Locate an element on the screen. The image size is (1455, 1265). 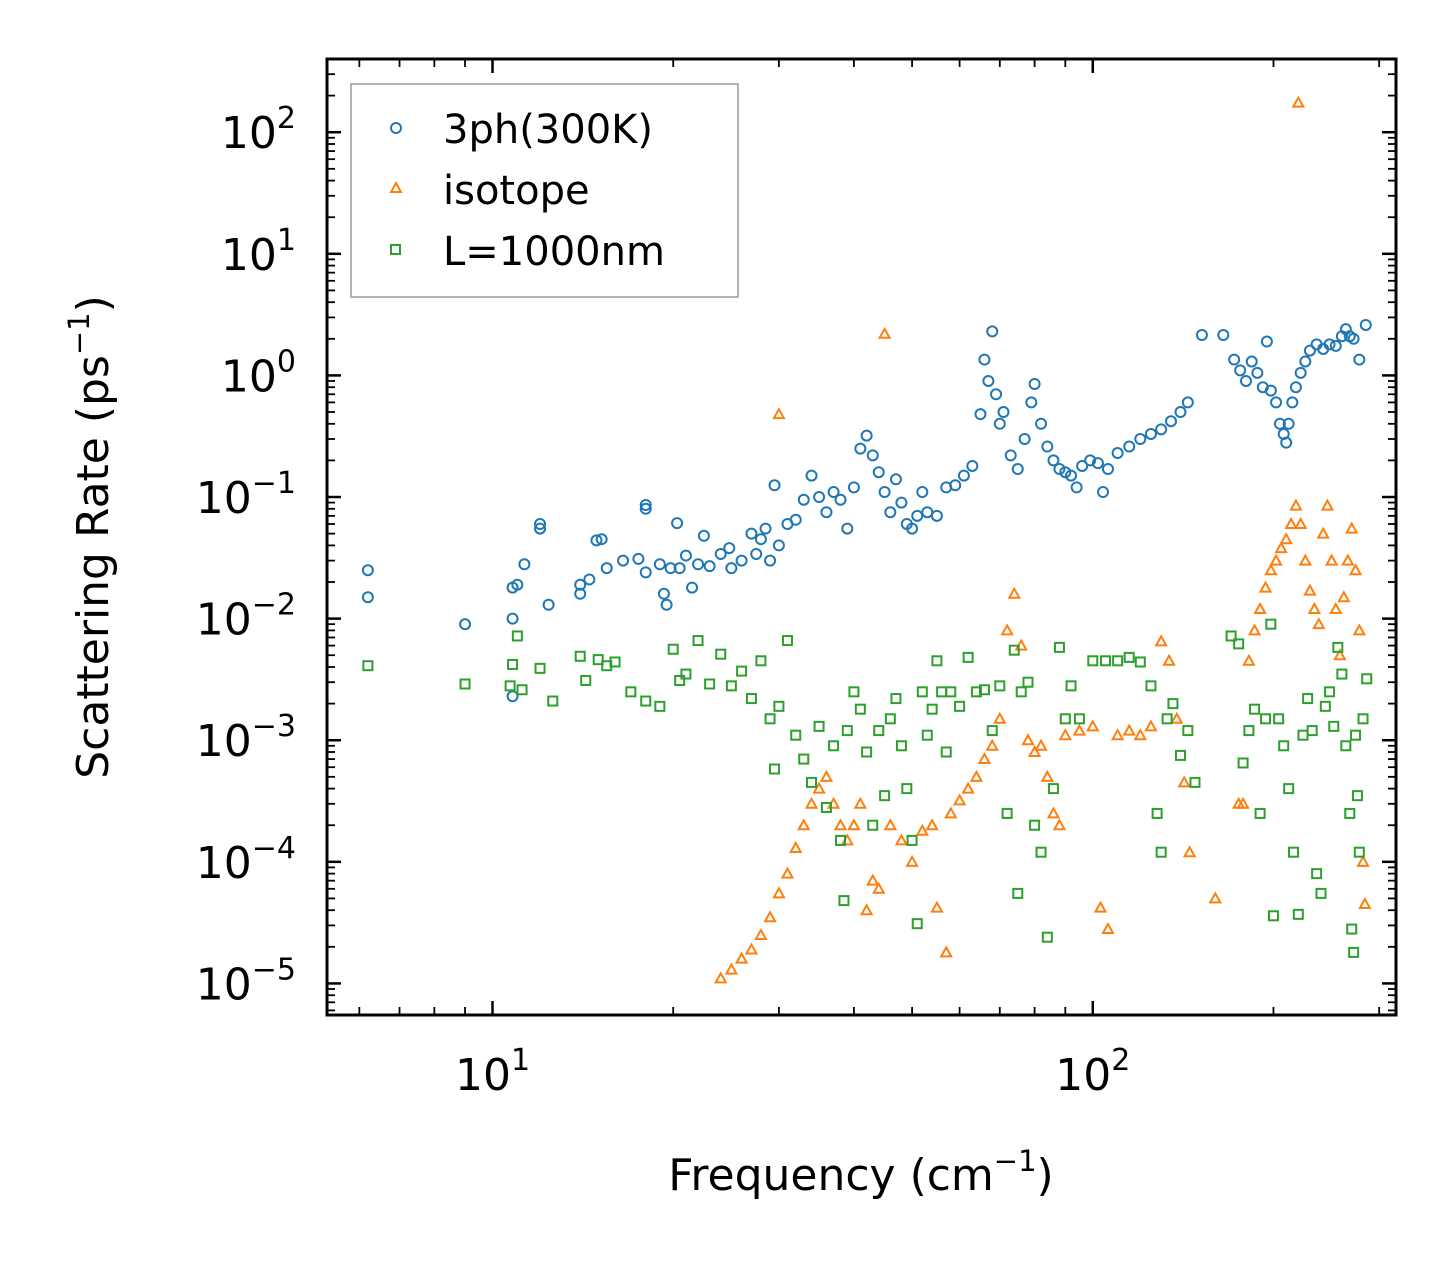
y-tick-label: 10² is located at coordinates (258, 130).